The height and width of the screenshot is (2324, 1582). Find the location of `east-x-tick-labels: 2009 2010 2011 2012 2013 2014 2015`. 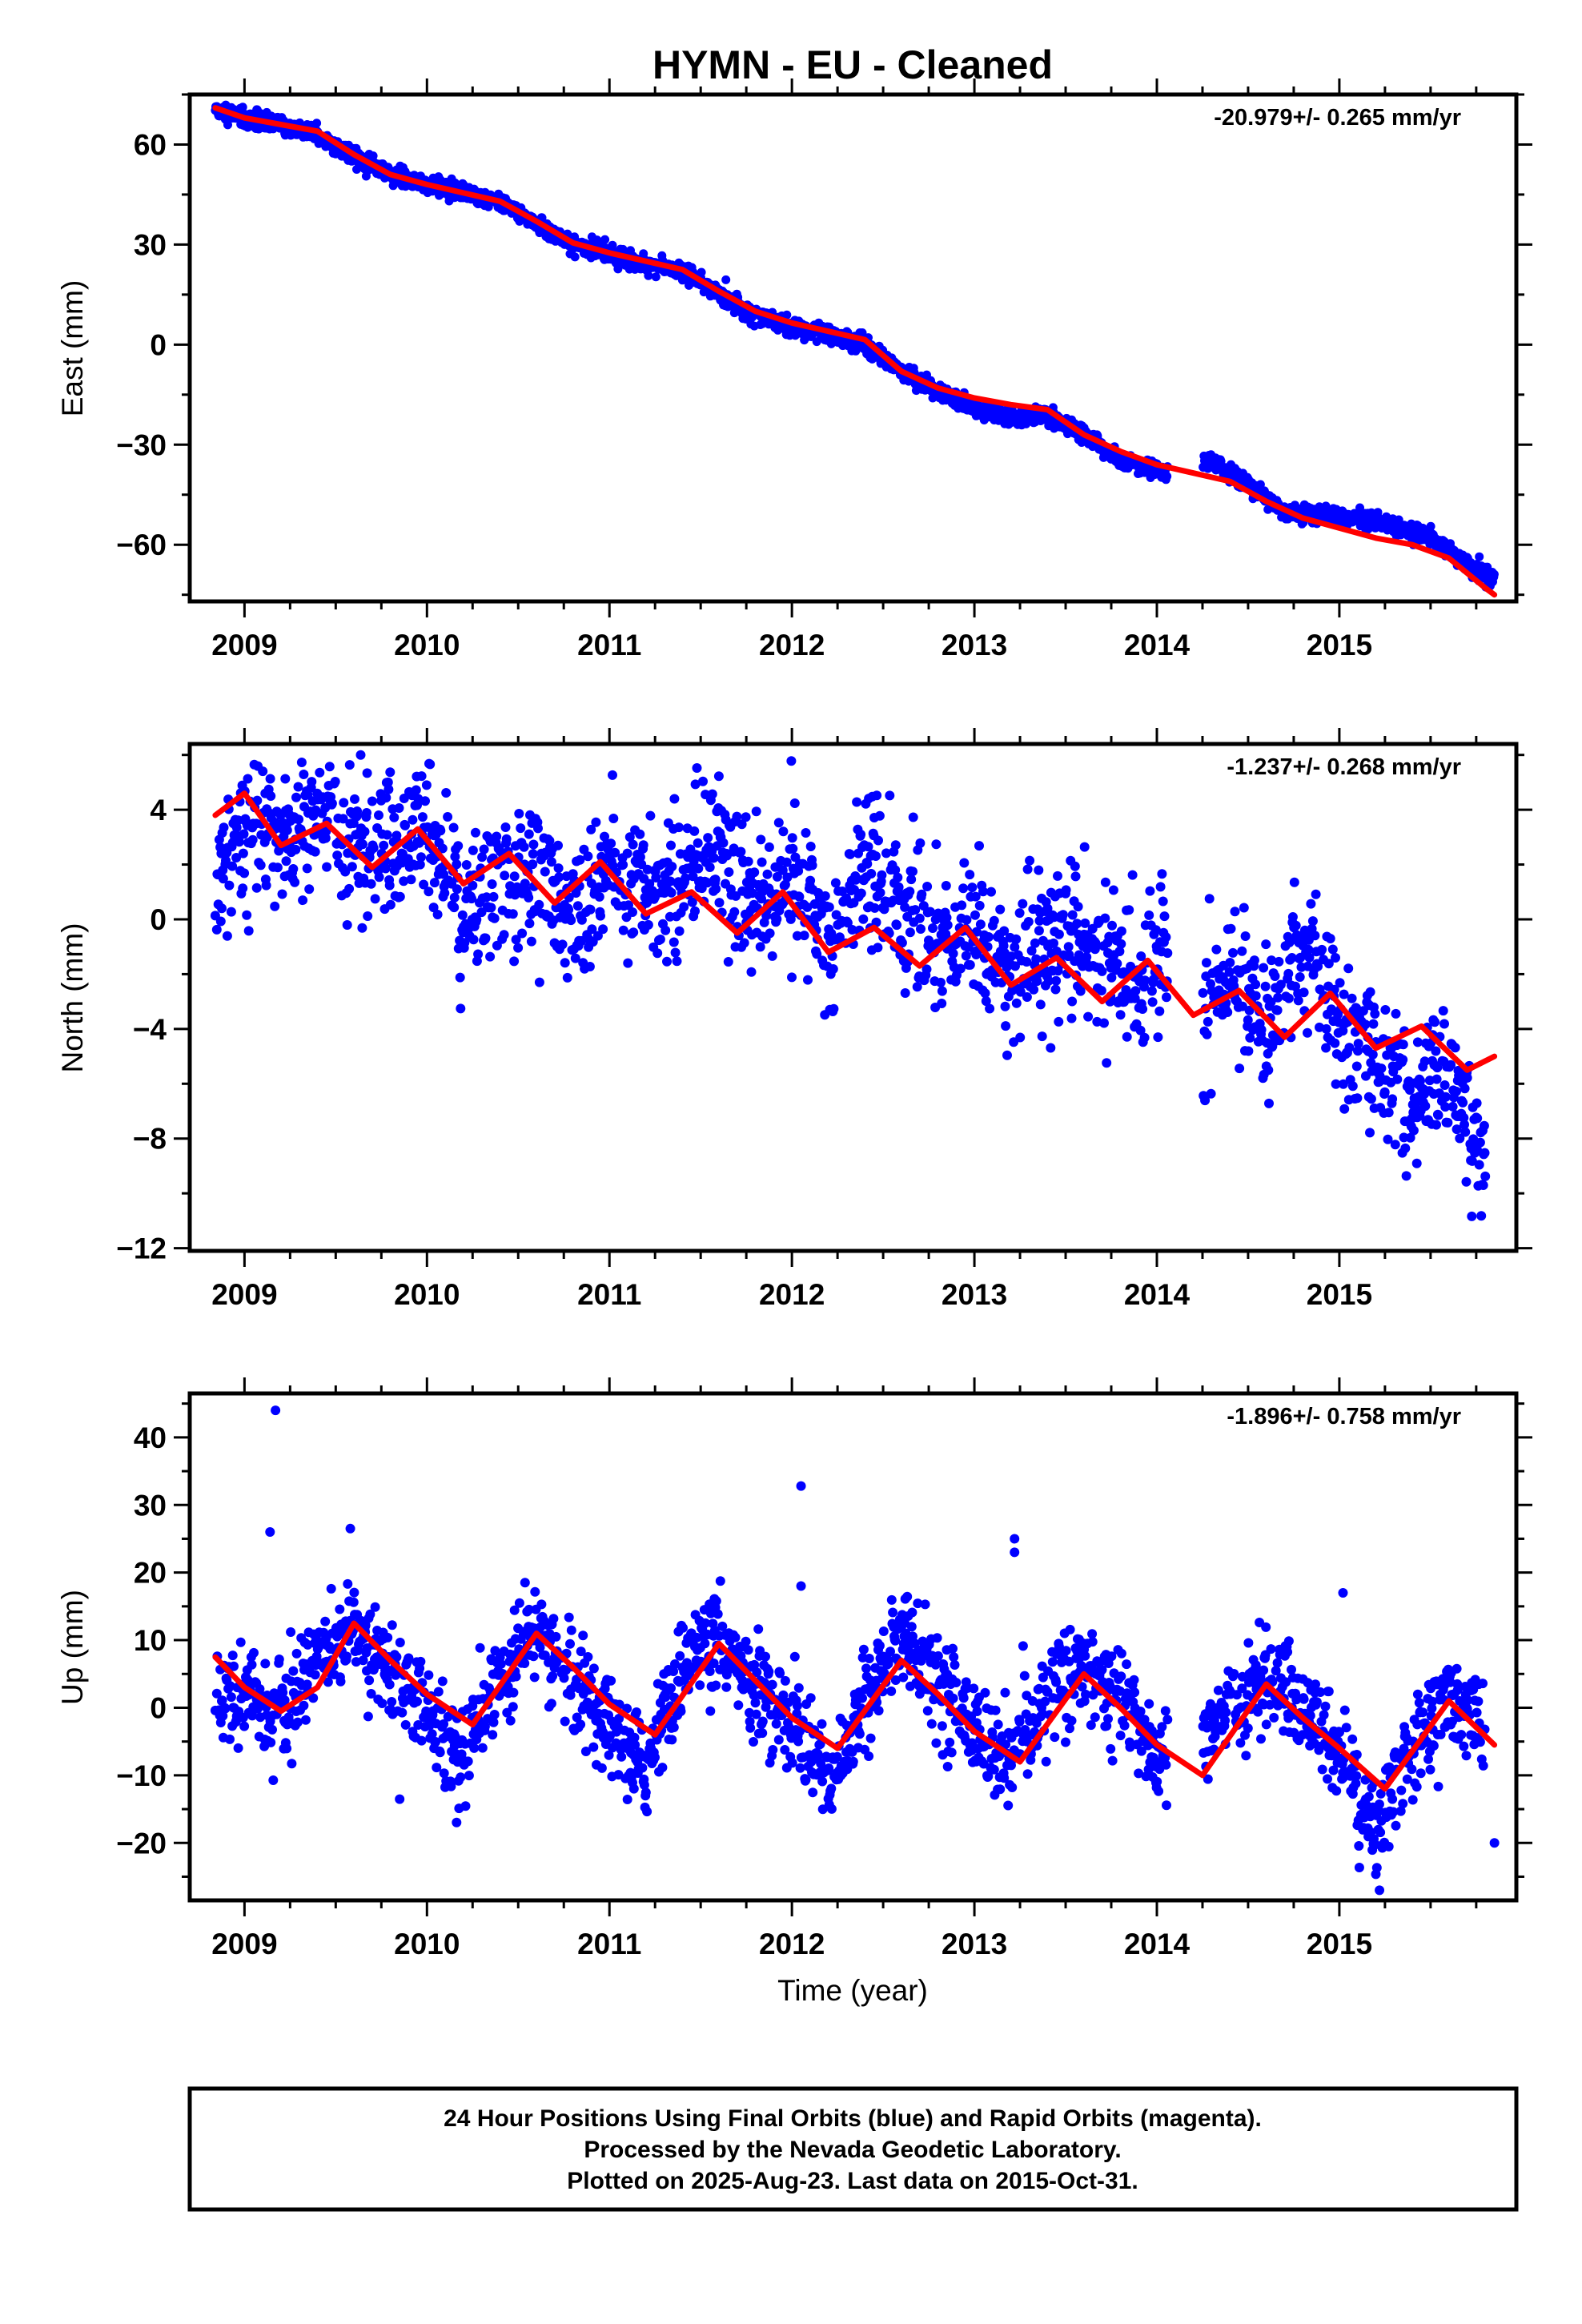

east-x-tick-labels: 2009 2010 2011 2012 2013 2014 2015 is located at coordinates (792, 645).